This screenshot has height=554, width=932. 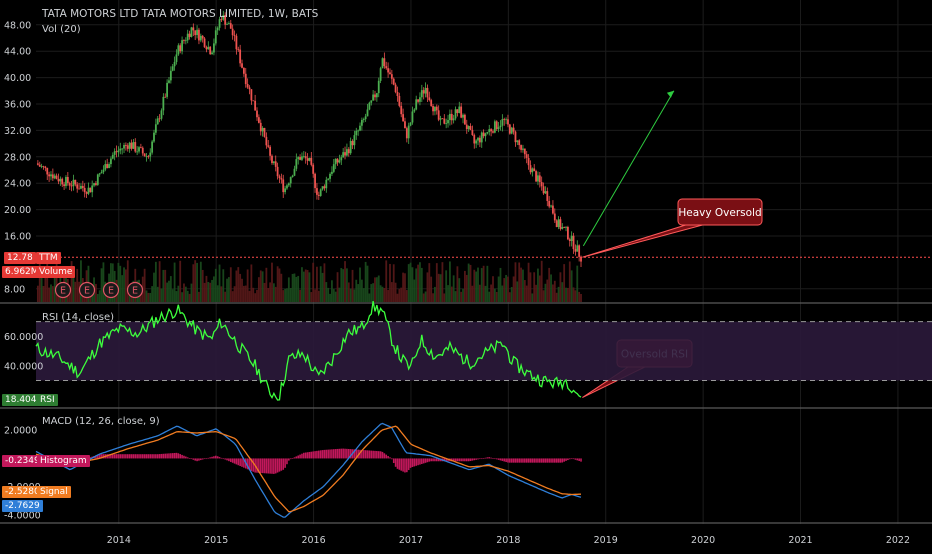 What do you see at coordinates (17, 52) in the screenshot?
I see `y-tick-label: 44.00` at bounding box center [17, 52].